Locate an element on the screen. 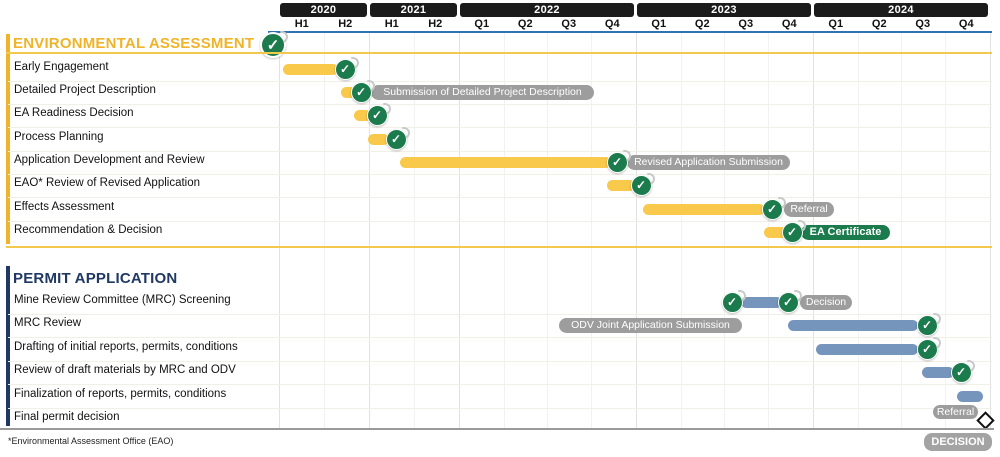  year-header-2023: 2023 is located at coordinates (724, 10).